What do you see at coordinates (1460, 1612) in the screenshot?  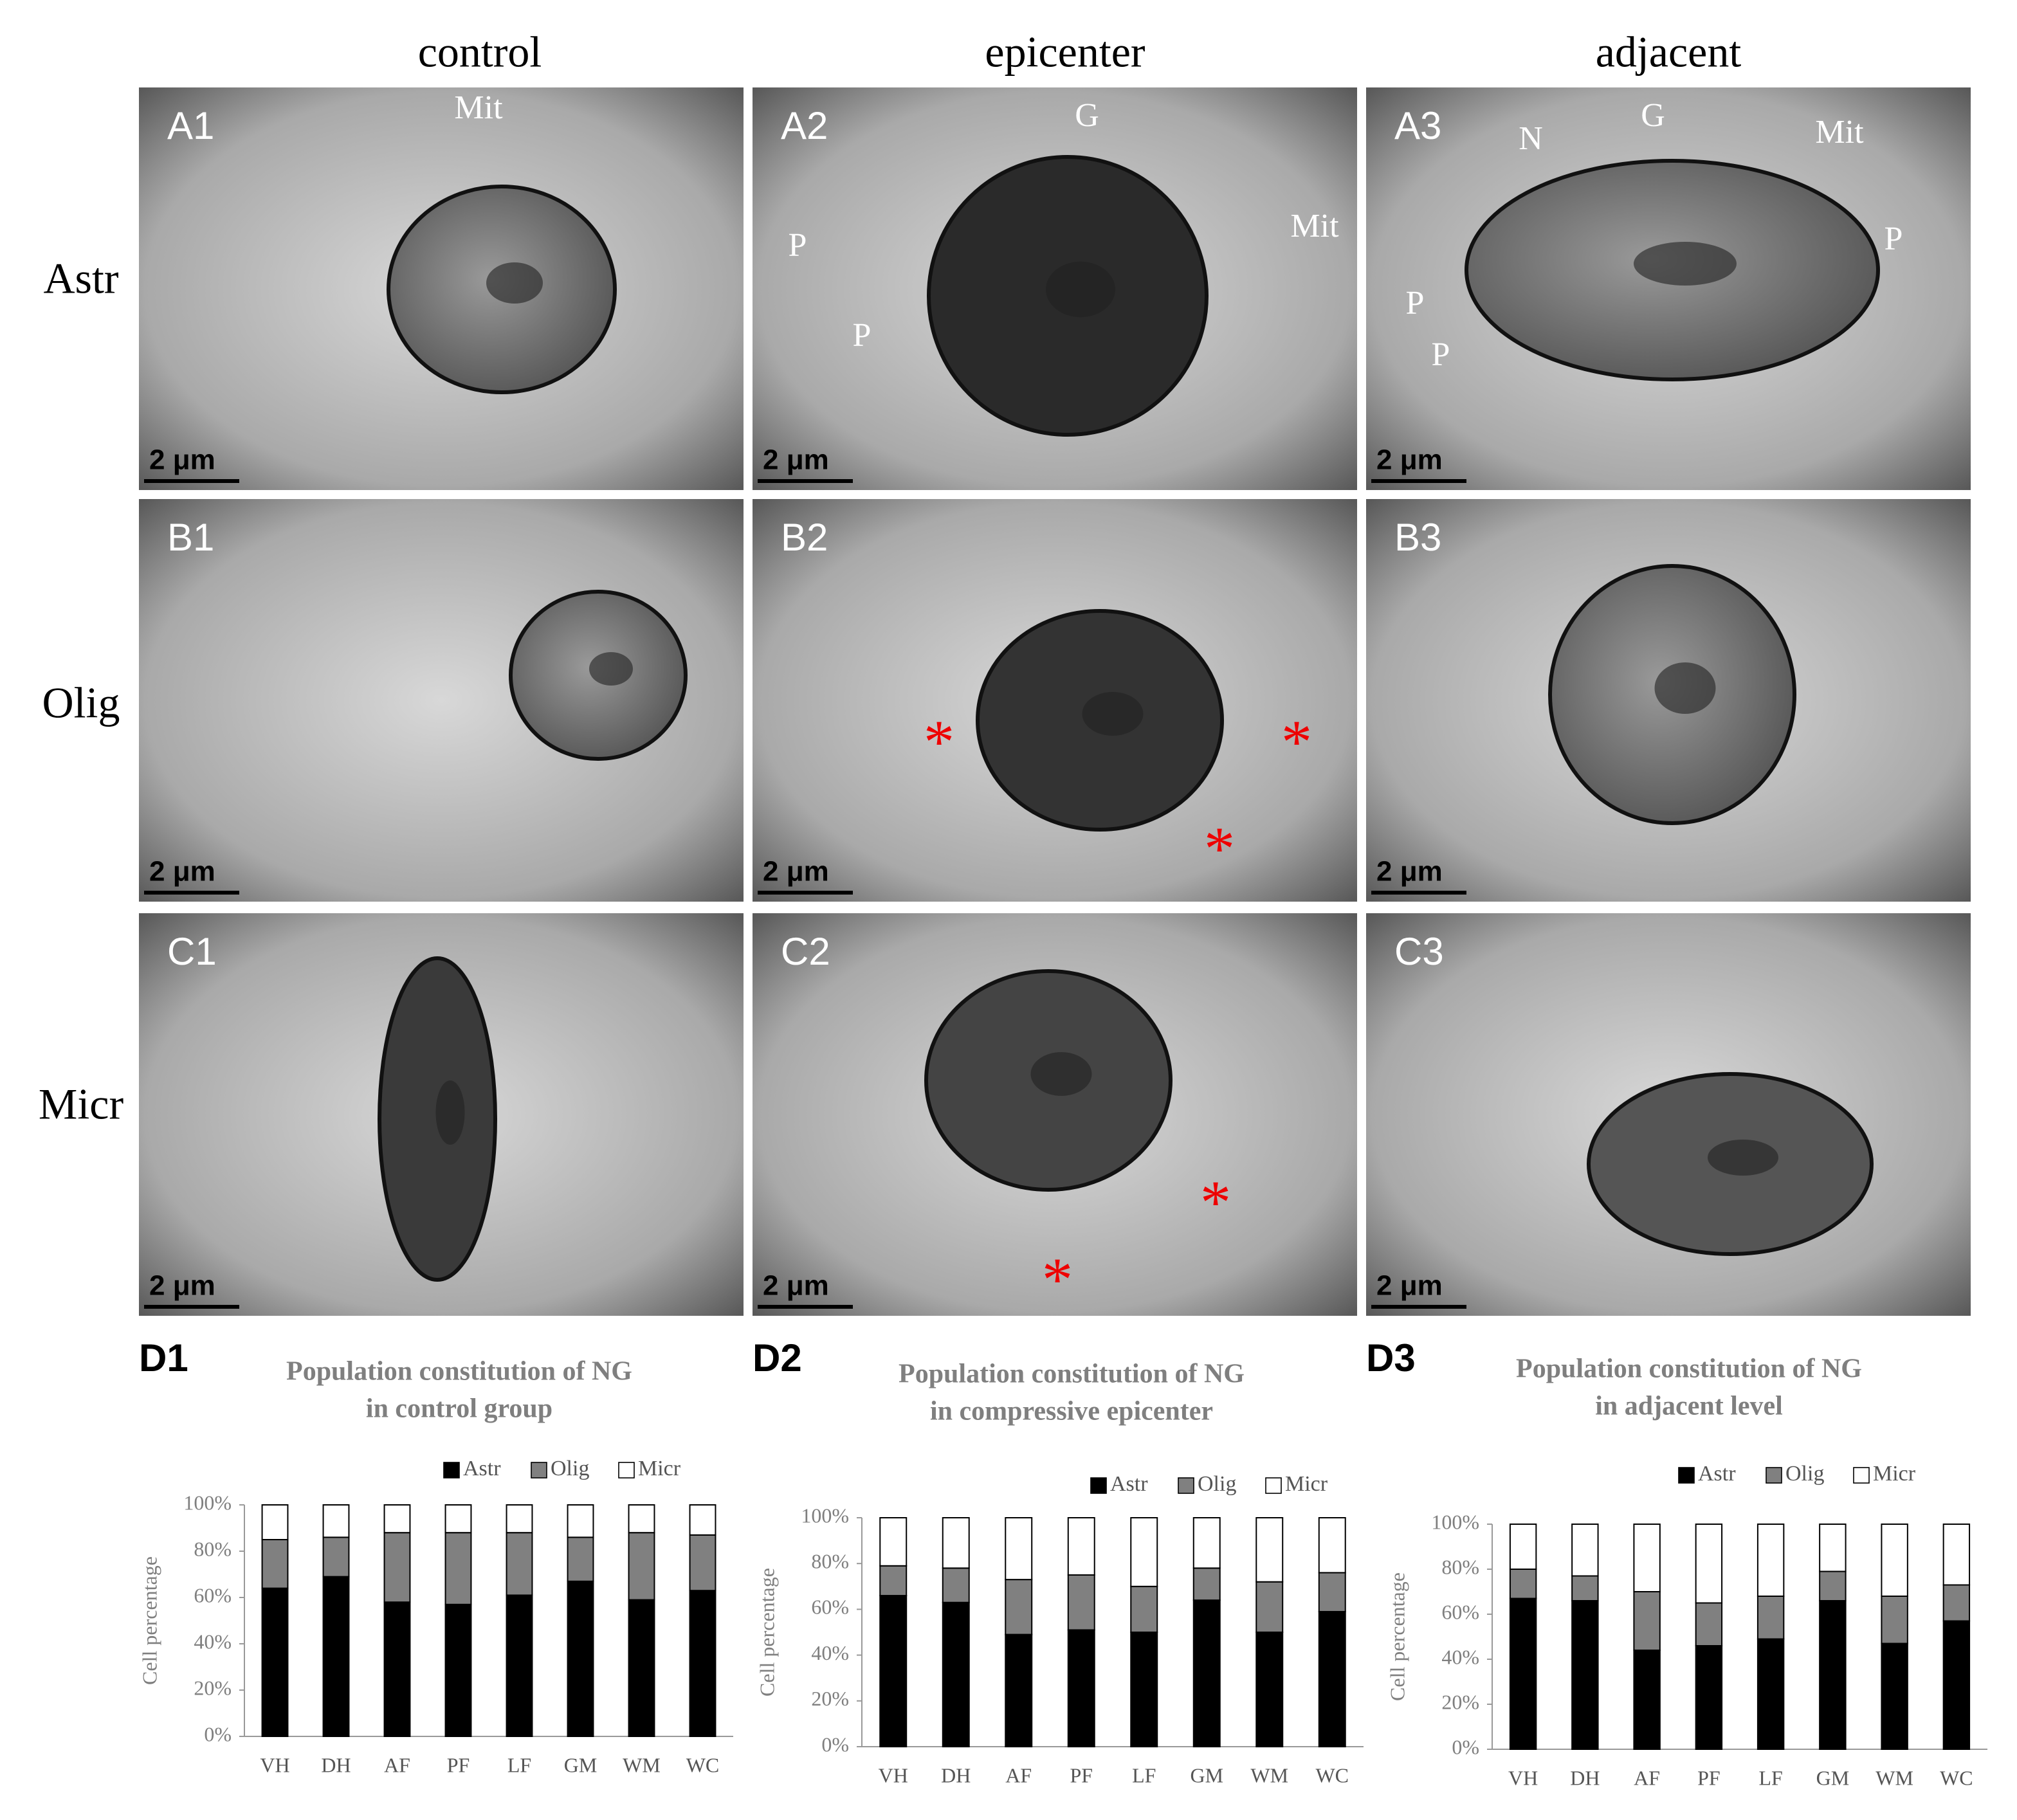 I see `y-tick-label: 60%` at bounding box center [1460, 1612].